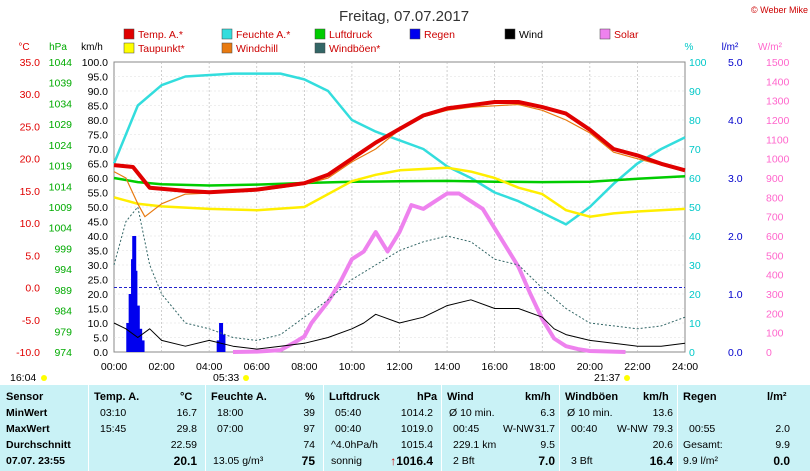 The image size is (810, 471). I want to click on axis-tick-label: 20, so click(695, 295).